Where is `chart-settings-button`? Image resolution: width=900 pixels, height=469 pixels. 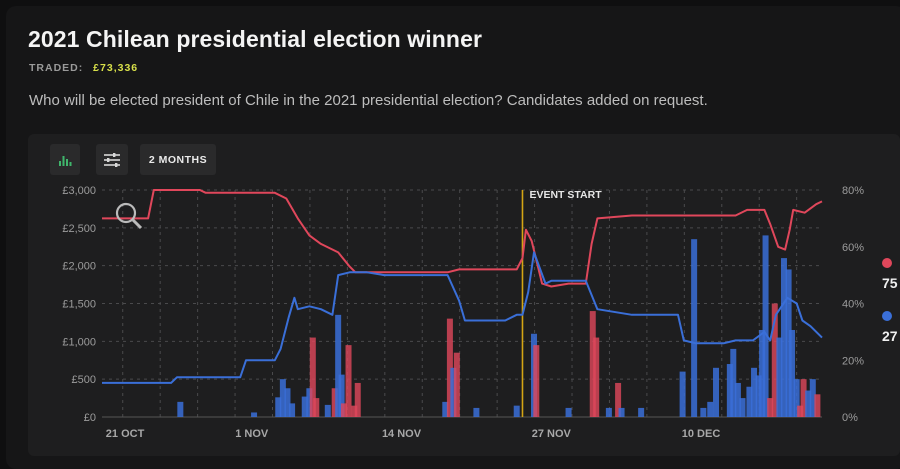 chart-settings-button is located at coordinates (112, 159).